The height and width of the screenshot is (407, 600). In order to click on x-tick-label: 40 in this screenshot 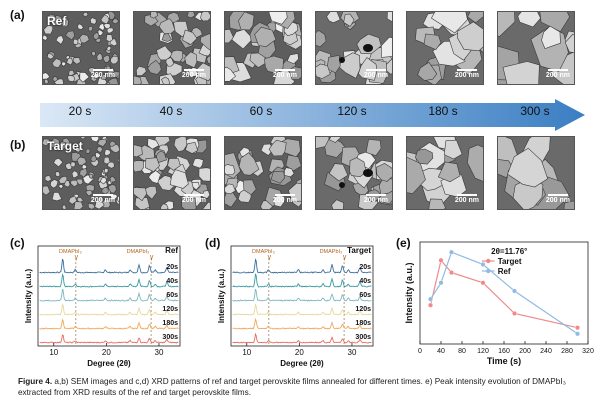, I will do `click(441, 351)`.